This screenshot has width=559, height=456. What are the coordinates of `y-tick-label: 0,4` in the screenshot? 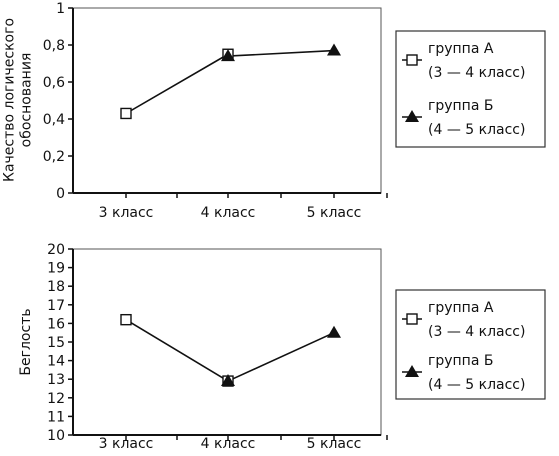 It's located at (54, 120).